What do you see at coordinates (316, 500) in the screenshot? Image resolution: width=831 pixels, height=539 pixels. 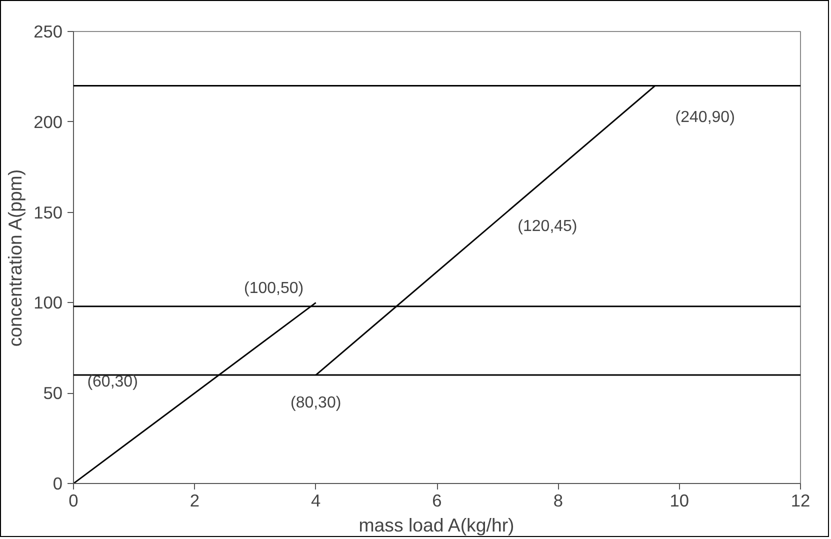 I see `x-tick-label: 4` at bounding box center [316, 500].